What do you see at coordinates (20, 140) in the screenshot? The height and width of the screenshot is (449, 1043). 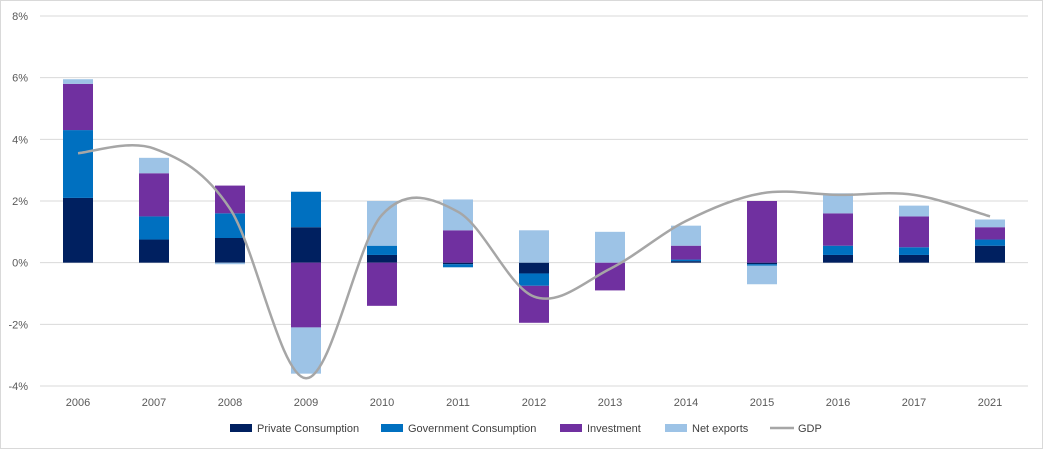 I see `y-tick-label: 4%` at bounding box center [20, 140].